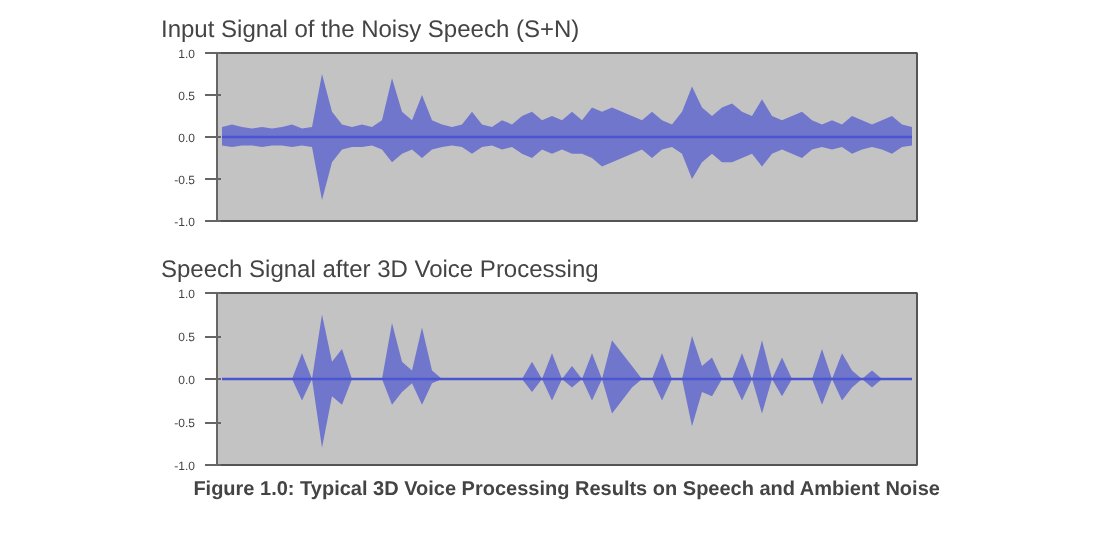 The width and height of the screenshot is (1100, 544). Describe the element at coordinates (380, 269) in the screenshot. I see `chart-title: Speech Signal after 3D Voice Processing` at that location.